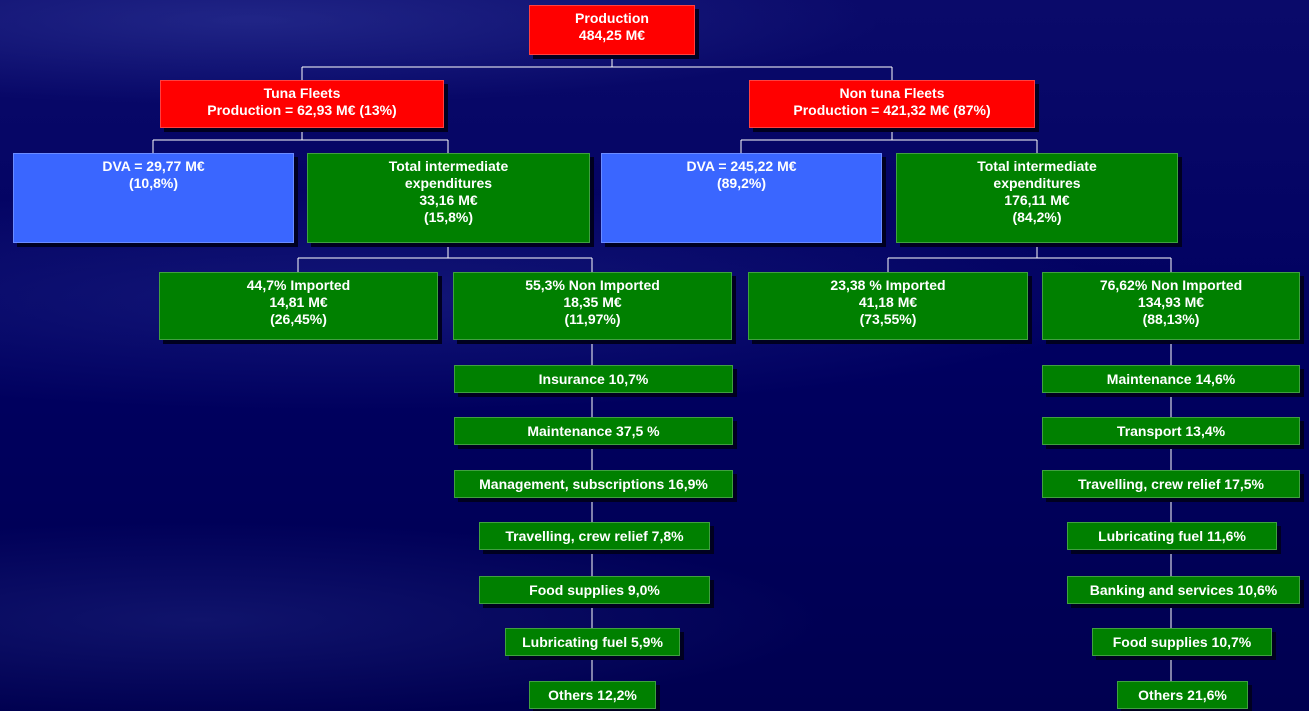  I want to click on node-label: 44,7% Imported, so click(298, 285).